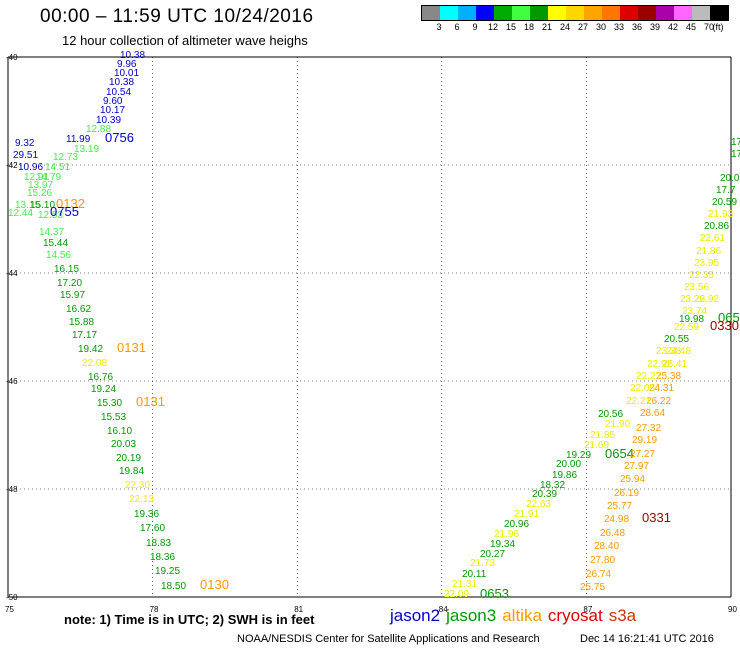 This screenshot has width=740, height=650. I want to click on legend-label: 12, so click(493, 27).